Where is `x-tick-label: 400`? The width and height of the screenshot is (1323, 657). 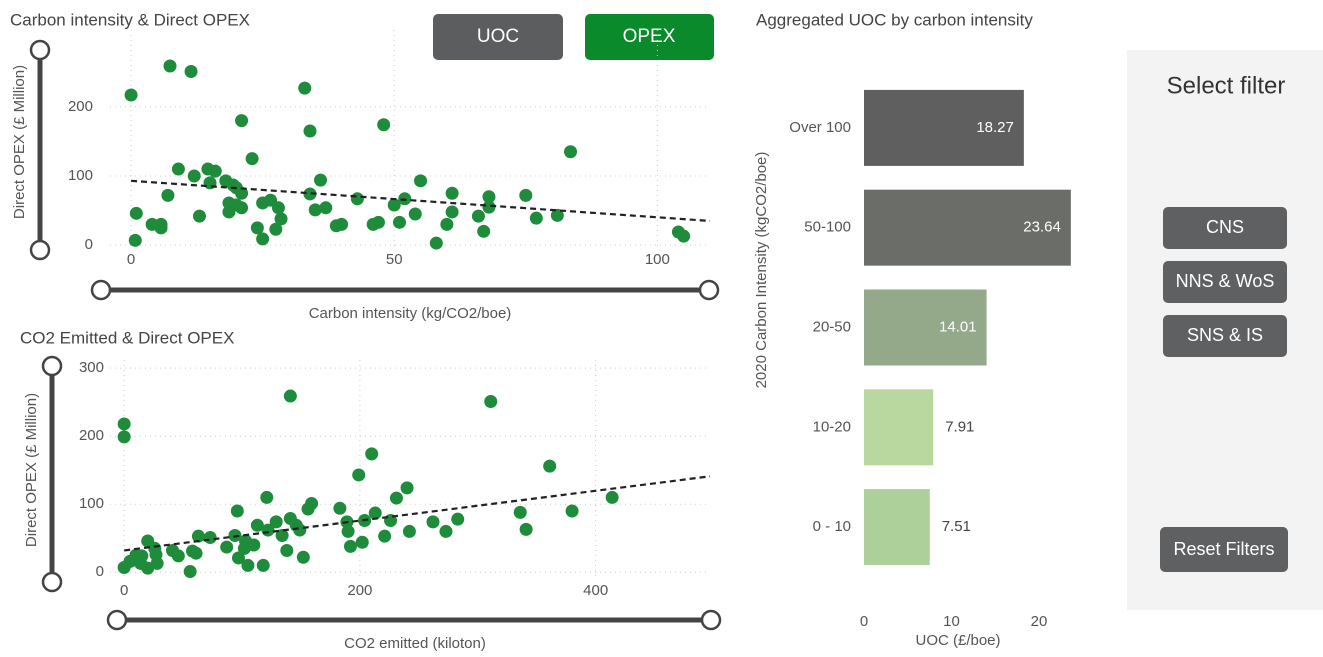
x-tick-label: 400 is located at coordinates (595, 590).